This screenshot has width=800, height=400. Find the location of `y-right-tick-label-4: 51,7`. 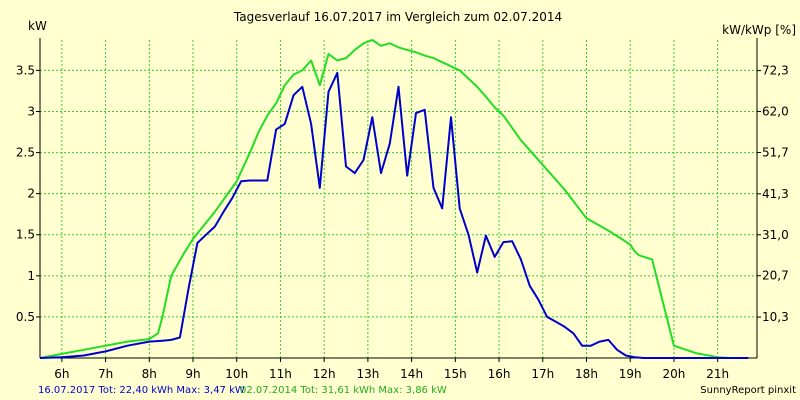

y-right-tick-label-4: 51,7 is located at coordinates (775, 152).